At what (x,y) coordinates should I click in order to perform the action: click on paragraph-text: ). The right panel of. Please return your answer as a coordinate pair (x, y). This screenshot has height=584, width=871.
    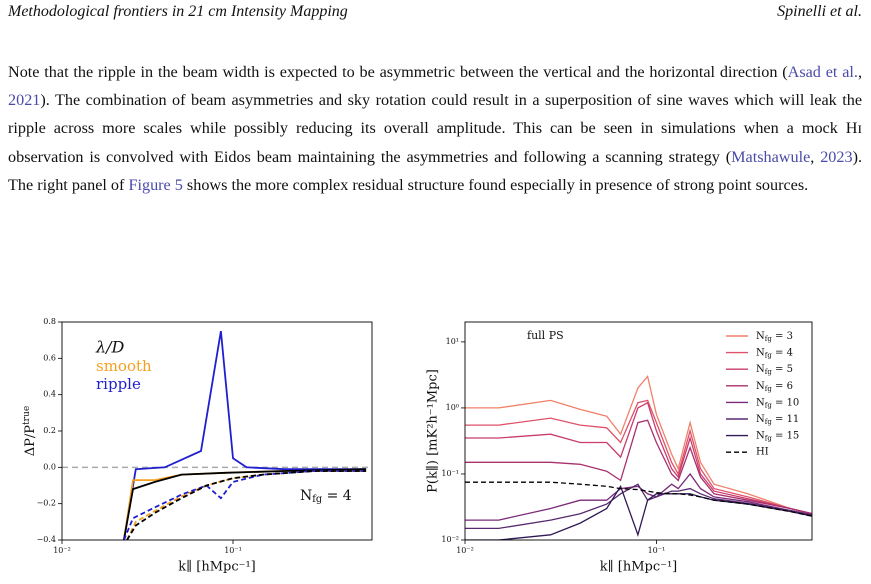
    Looking at the image, I should click on (435, 170).